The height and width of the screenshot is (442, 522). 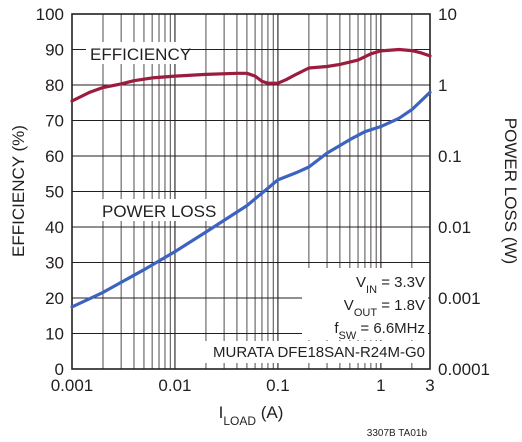 What do you see at coordinates (59, 369) in the screenshot?
I see `y-left-tick-label: 0` at bounding box center [59, 369].